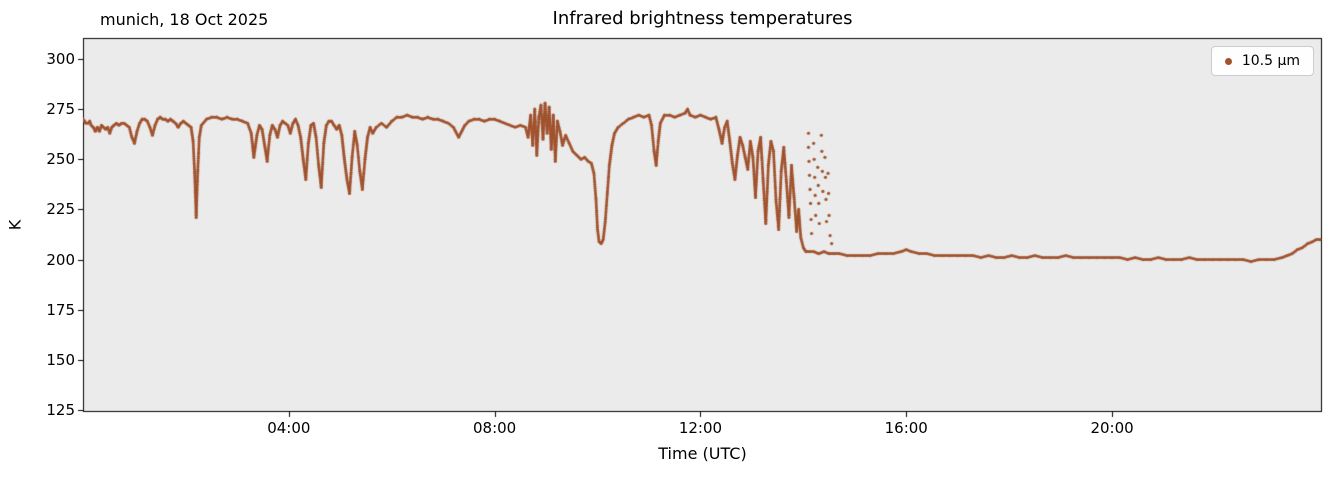  I want to click on x-tick-label: 16:00, so click(906, 428).